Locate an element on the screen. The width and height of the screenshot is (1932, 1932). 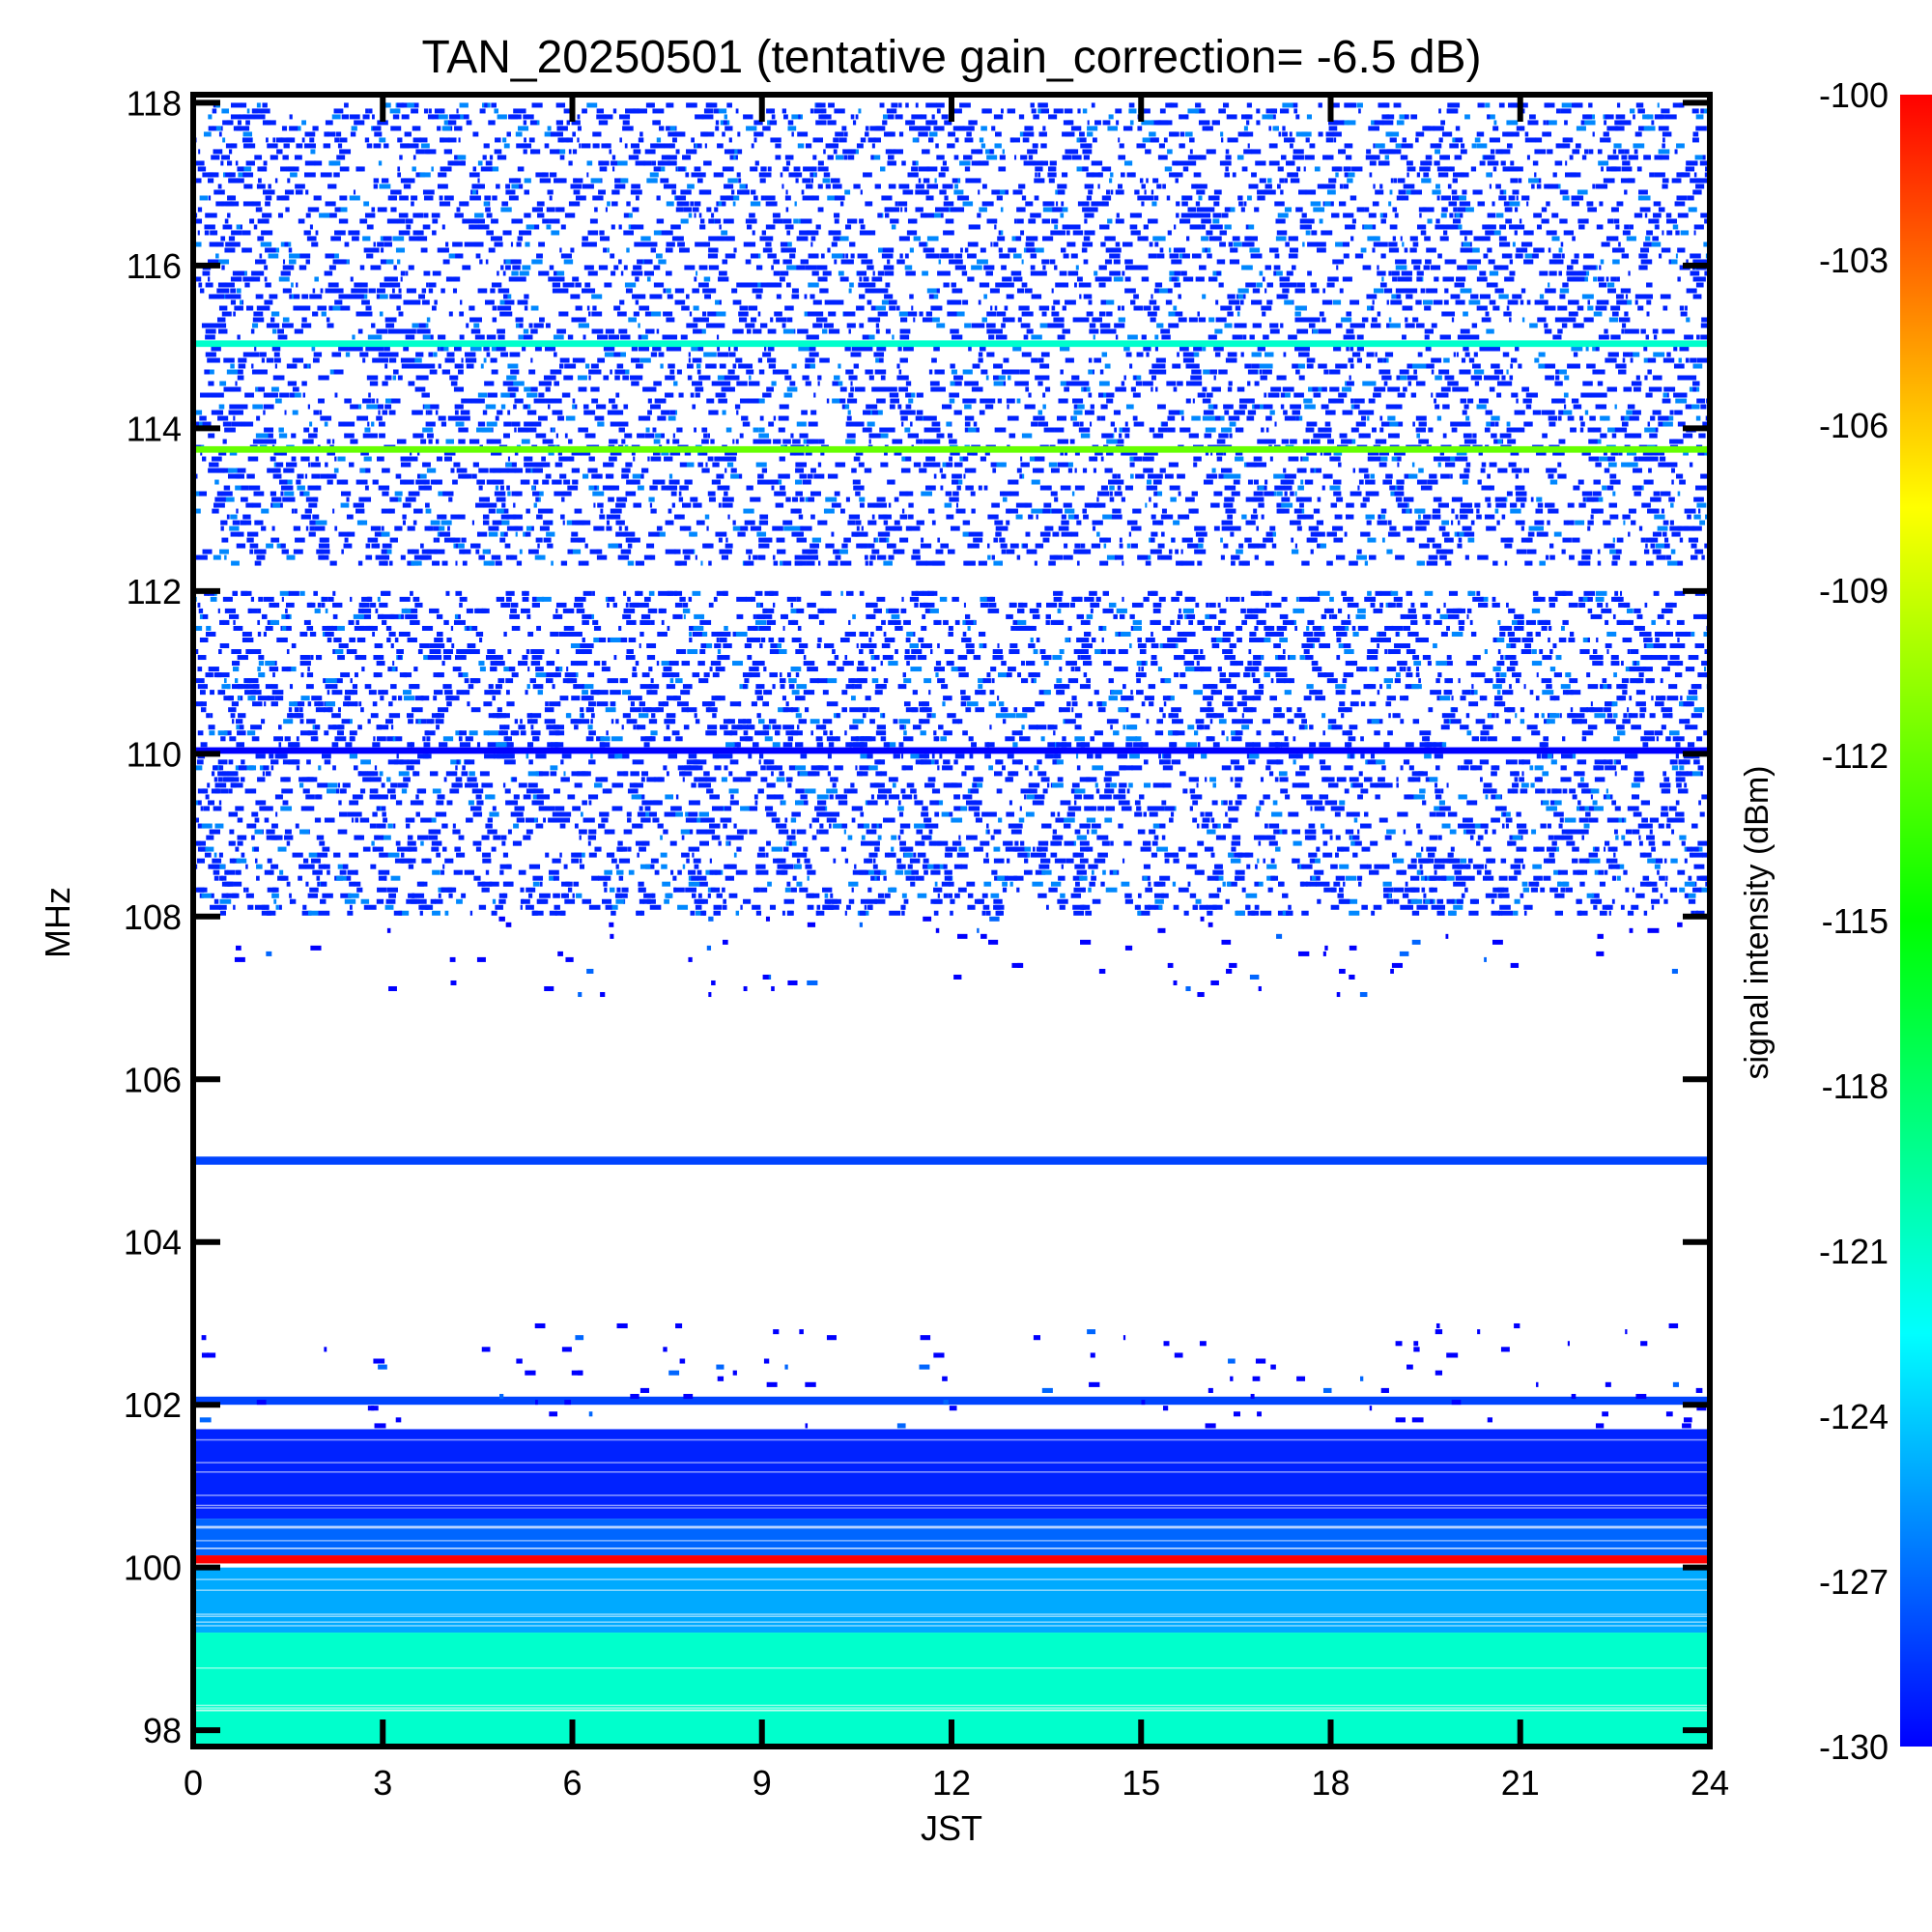
band-line is located at coordinates (951, 1505).